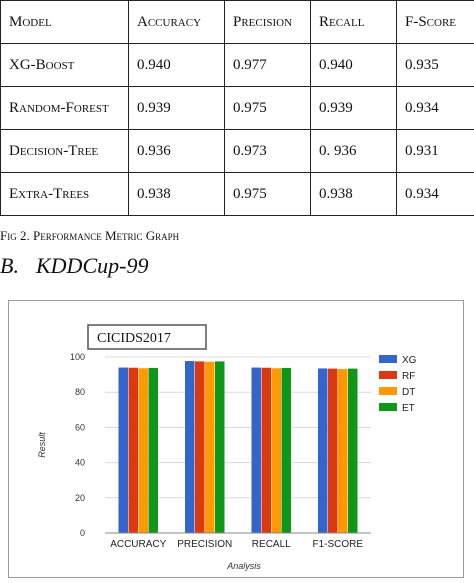 This screenshot has width=474, height=583. Describe the element at coordinates (90, 235) in the screenshot. I see `figure-caption: Fig 2. Performance Metric Graph` at that location.